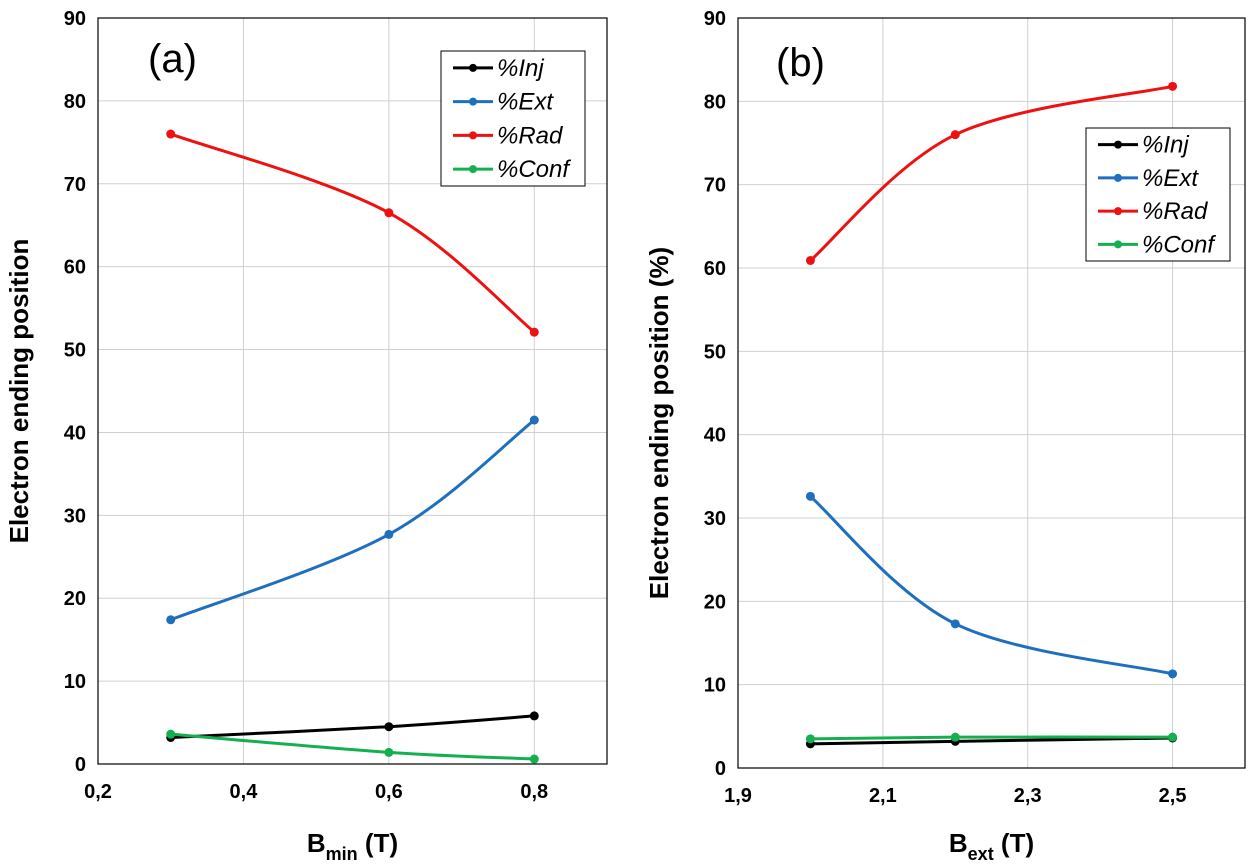  Describe the element at coordinates (534, 792) in the screenshot. I see `x-tick-label: 0,8` at that location.